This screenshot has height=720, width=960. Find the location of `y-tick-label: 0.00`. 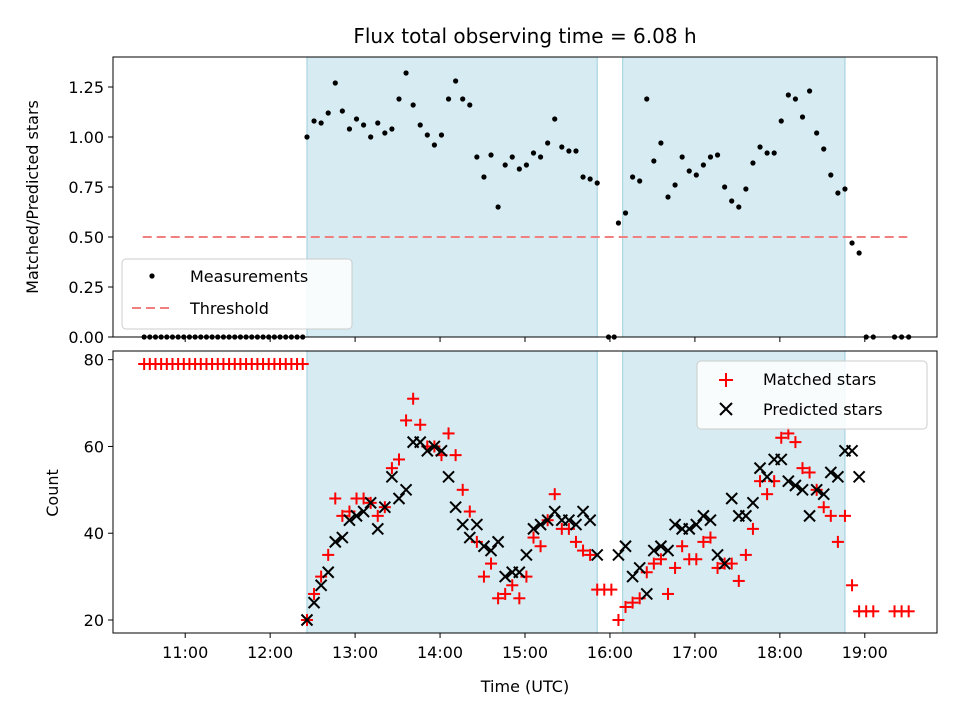

y-tick-label: 0.00 is located at coordinates (86, 337).